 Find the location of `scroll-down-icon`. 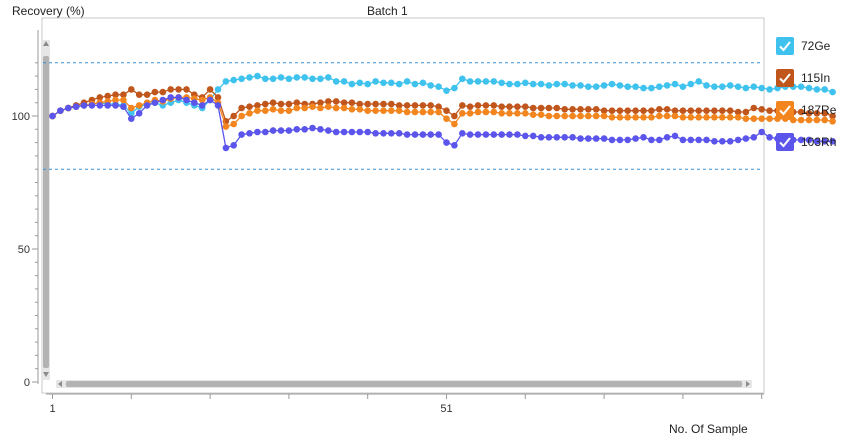

scroll-down-icon is located at coordinates (46, 374).